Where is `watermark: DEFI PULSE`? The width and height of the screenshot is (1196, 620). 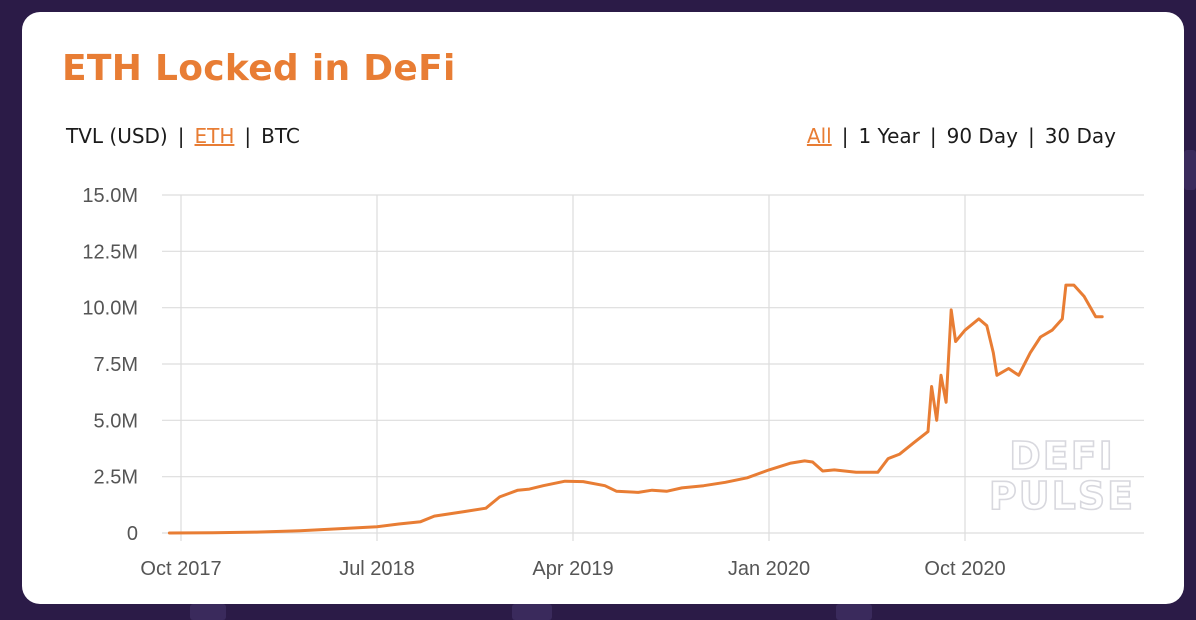 watermark: DEFI PULSE is located at coordinates (1061, 476).